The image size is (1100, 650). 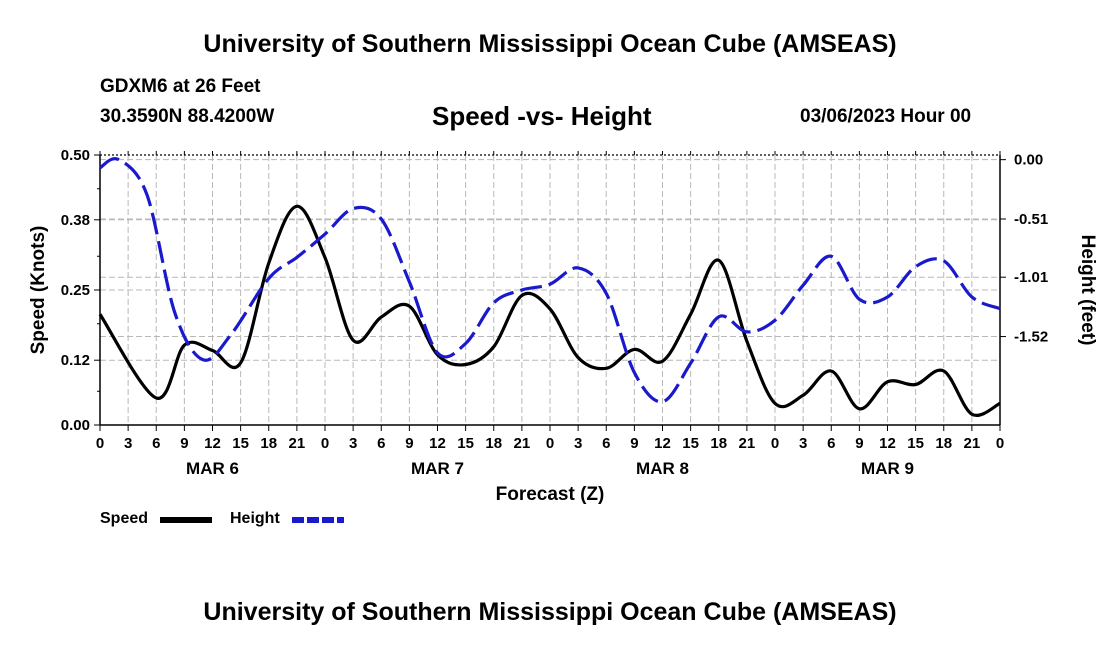 I want to click on forecast-datetime: 03/06/2023 Hour 00, so click(x=886, y=116).